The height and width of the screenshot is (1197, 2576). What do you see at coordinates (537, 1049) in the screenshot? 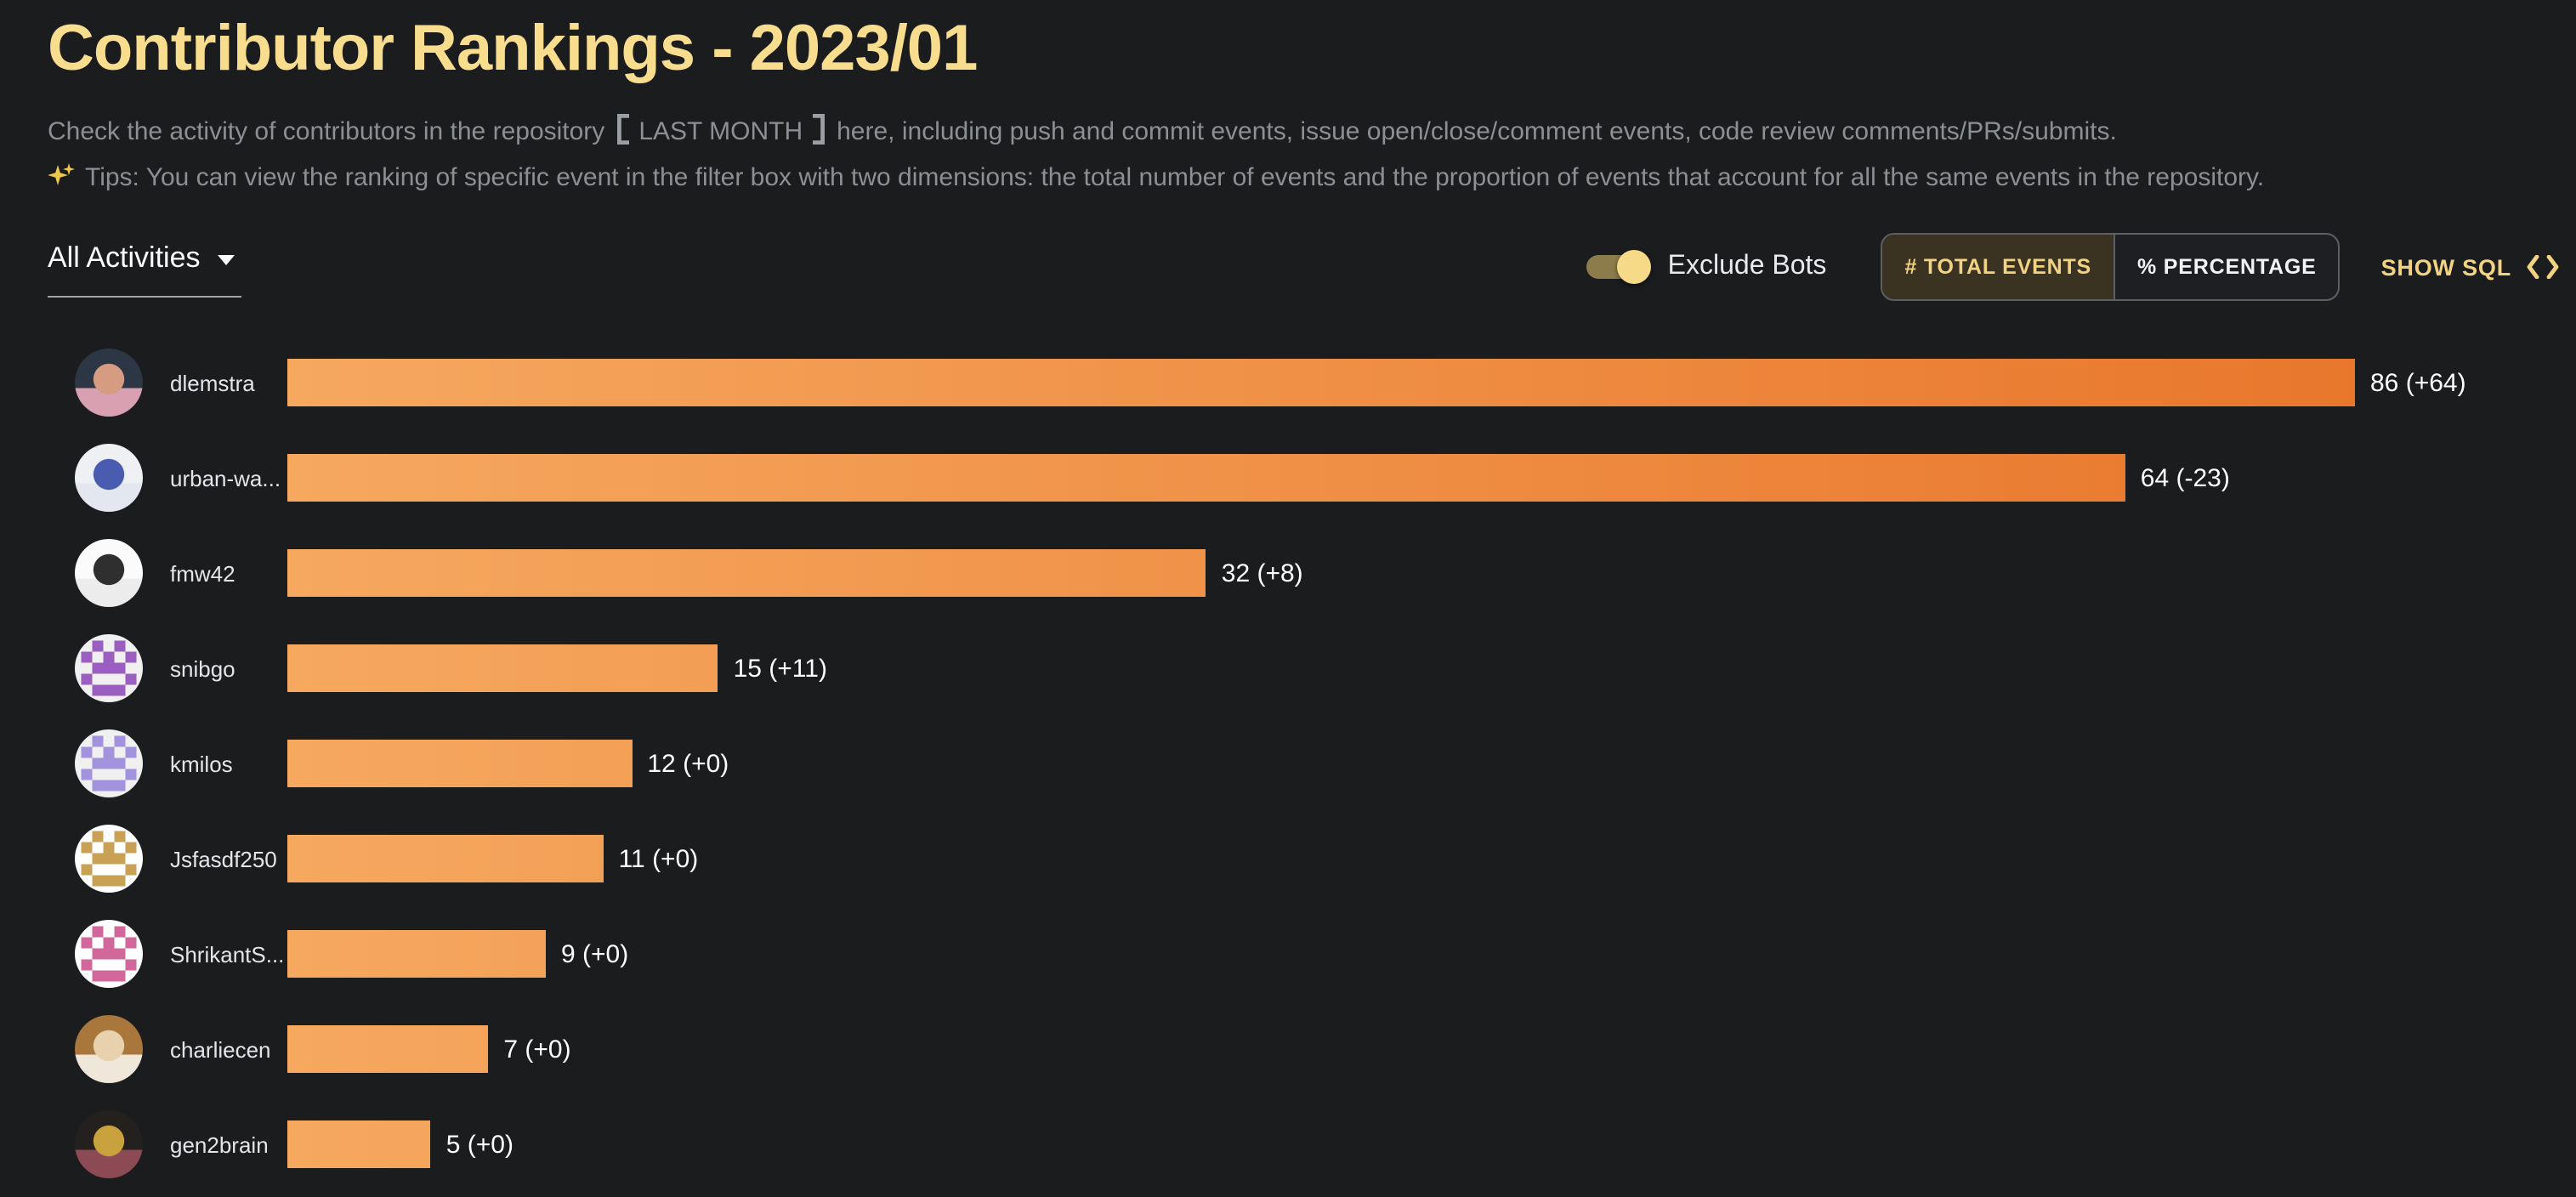
I see `bar-value-label: 7 (+0)` at bounding box center [537, 1049].